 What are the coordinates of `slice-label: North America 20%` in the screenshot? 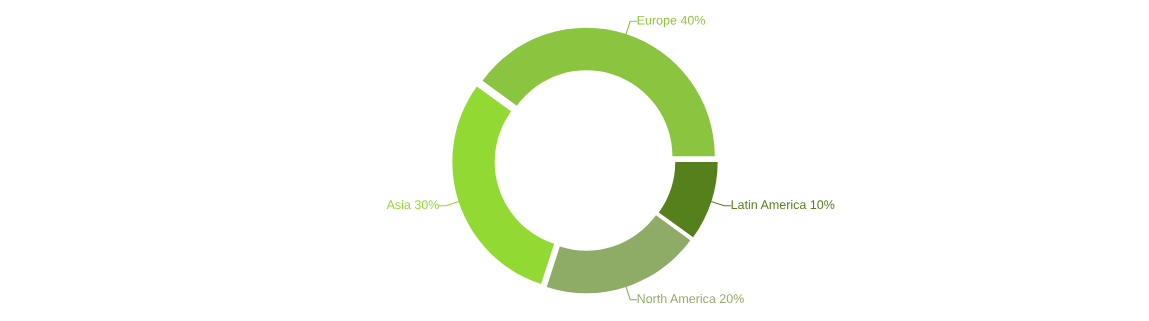 It's located at (690, 298).